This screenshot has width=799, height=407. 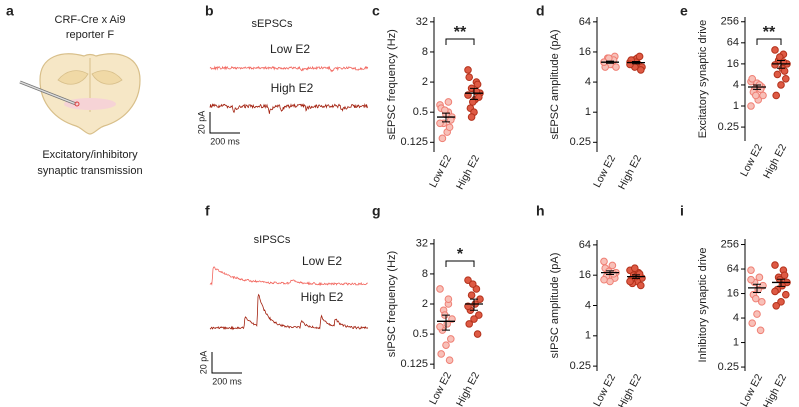 I want to click on y-axis-label: sIPSC frequency (Hz), so click(x=392, y=304).